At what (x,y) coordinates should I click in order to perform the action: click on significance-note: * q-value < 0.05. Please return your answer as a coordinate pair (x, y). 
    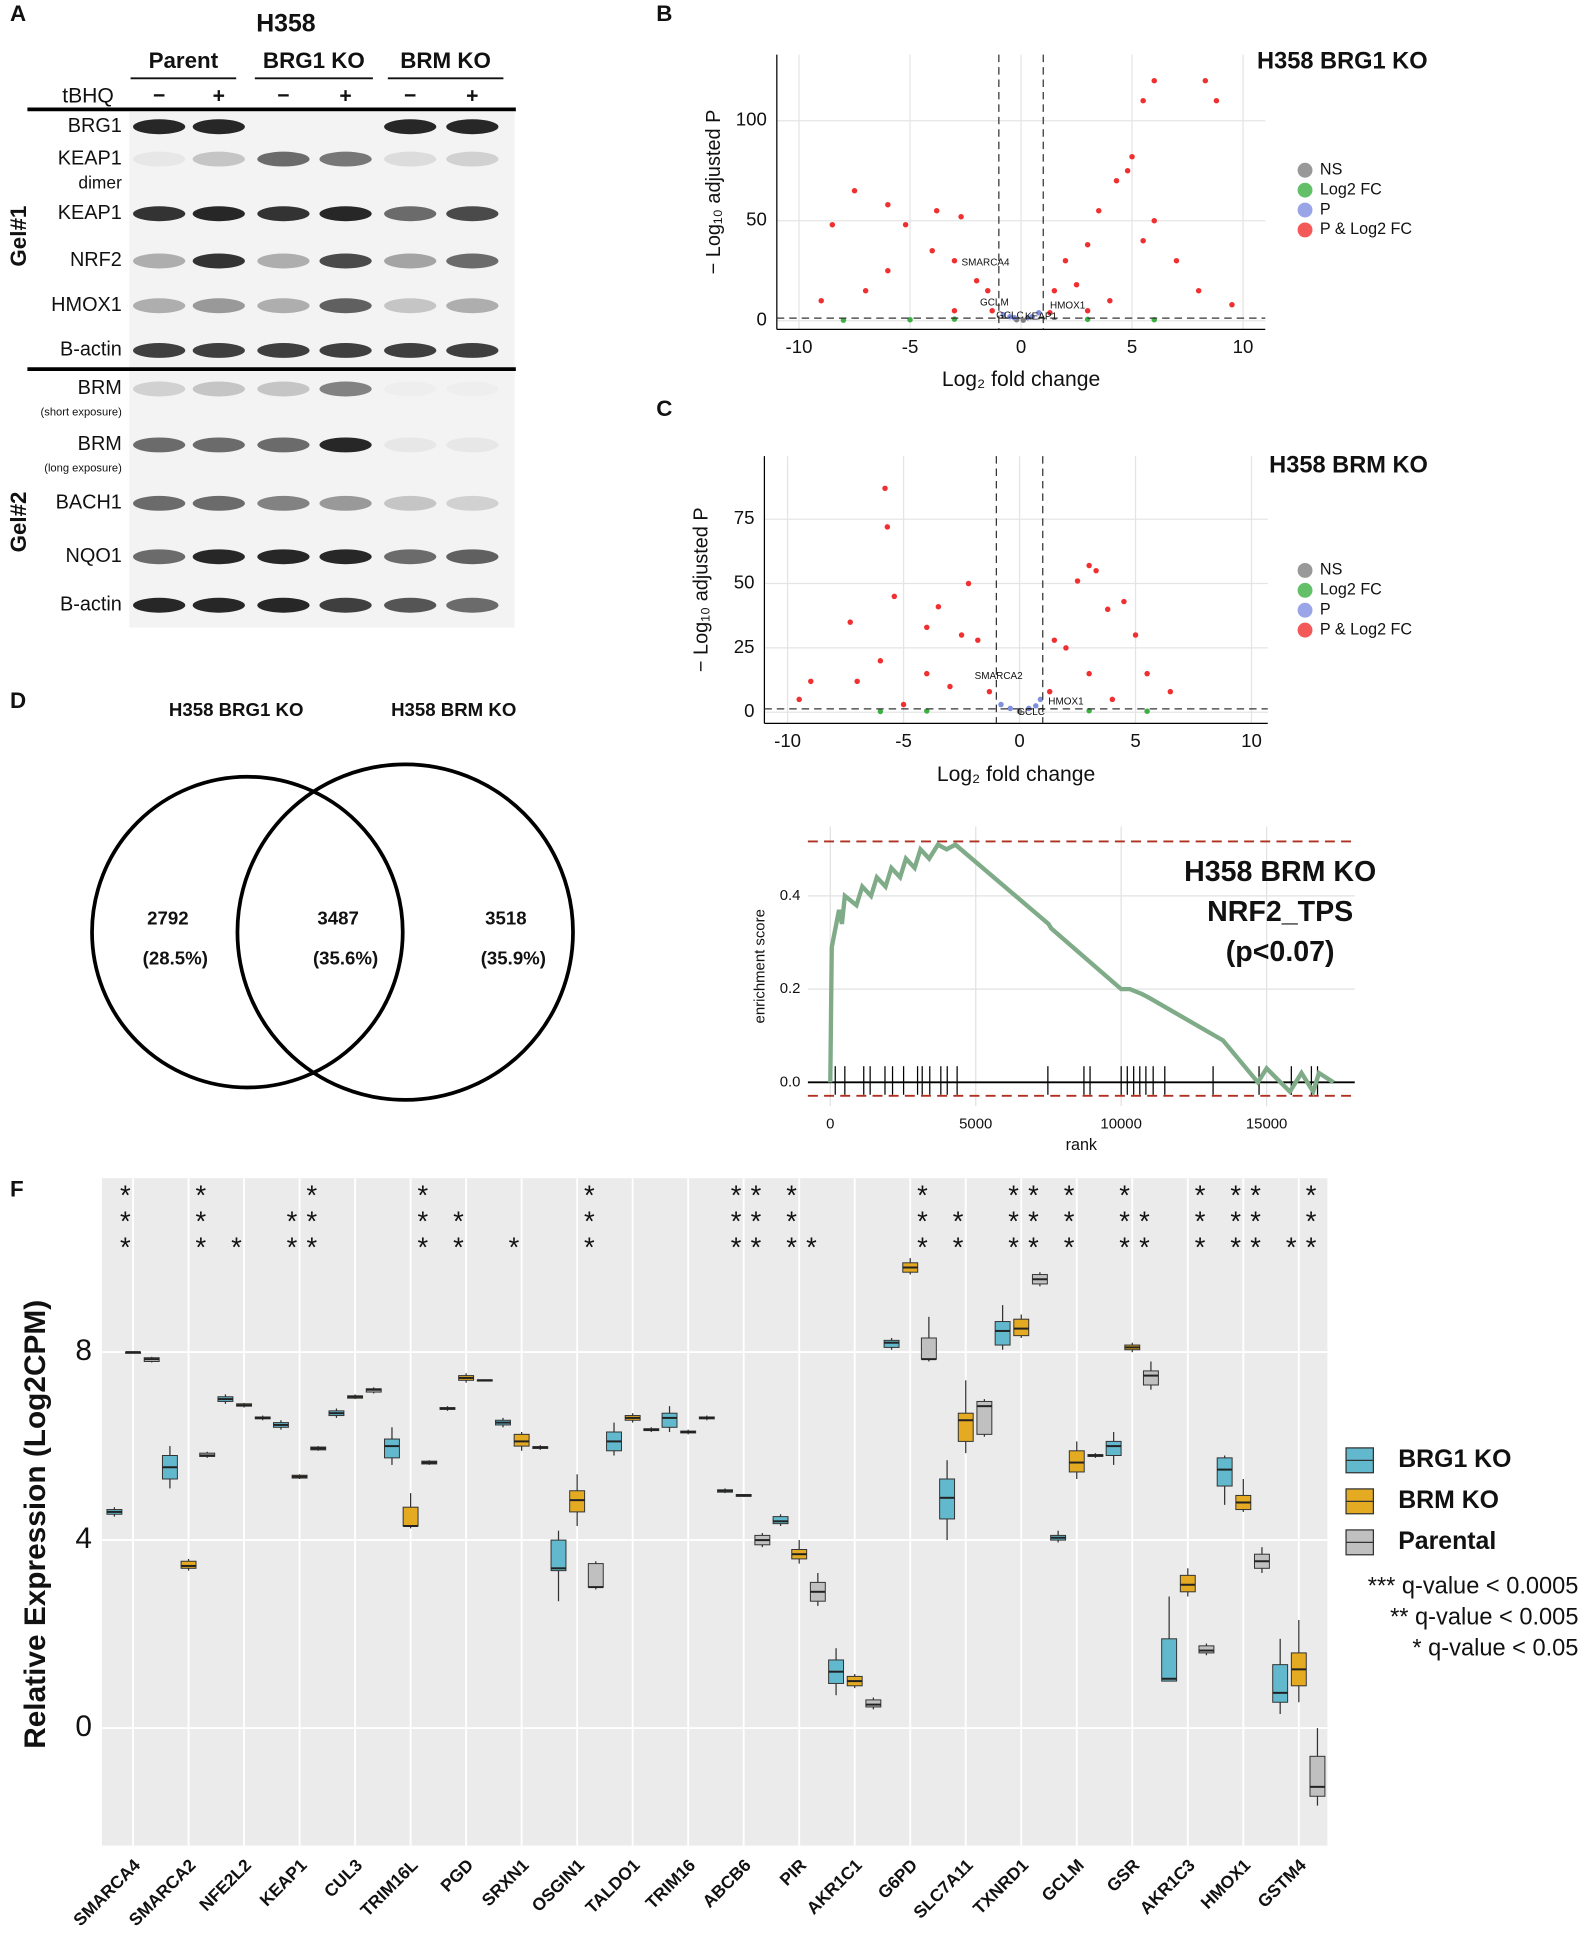
    Looking at the image, I should click on (1495, 1648).